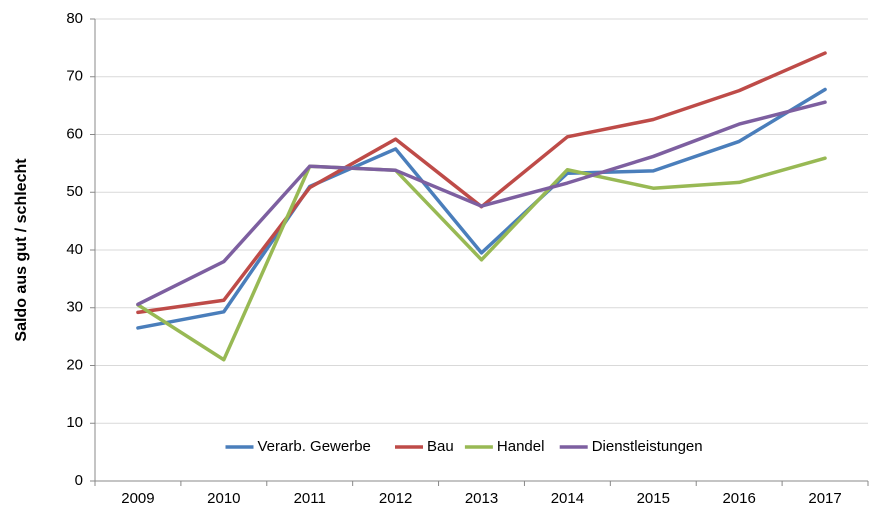  I want to click on legend-label: Bau, so click(440, 446).